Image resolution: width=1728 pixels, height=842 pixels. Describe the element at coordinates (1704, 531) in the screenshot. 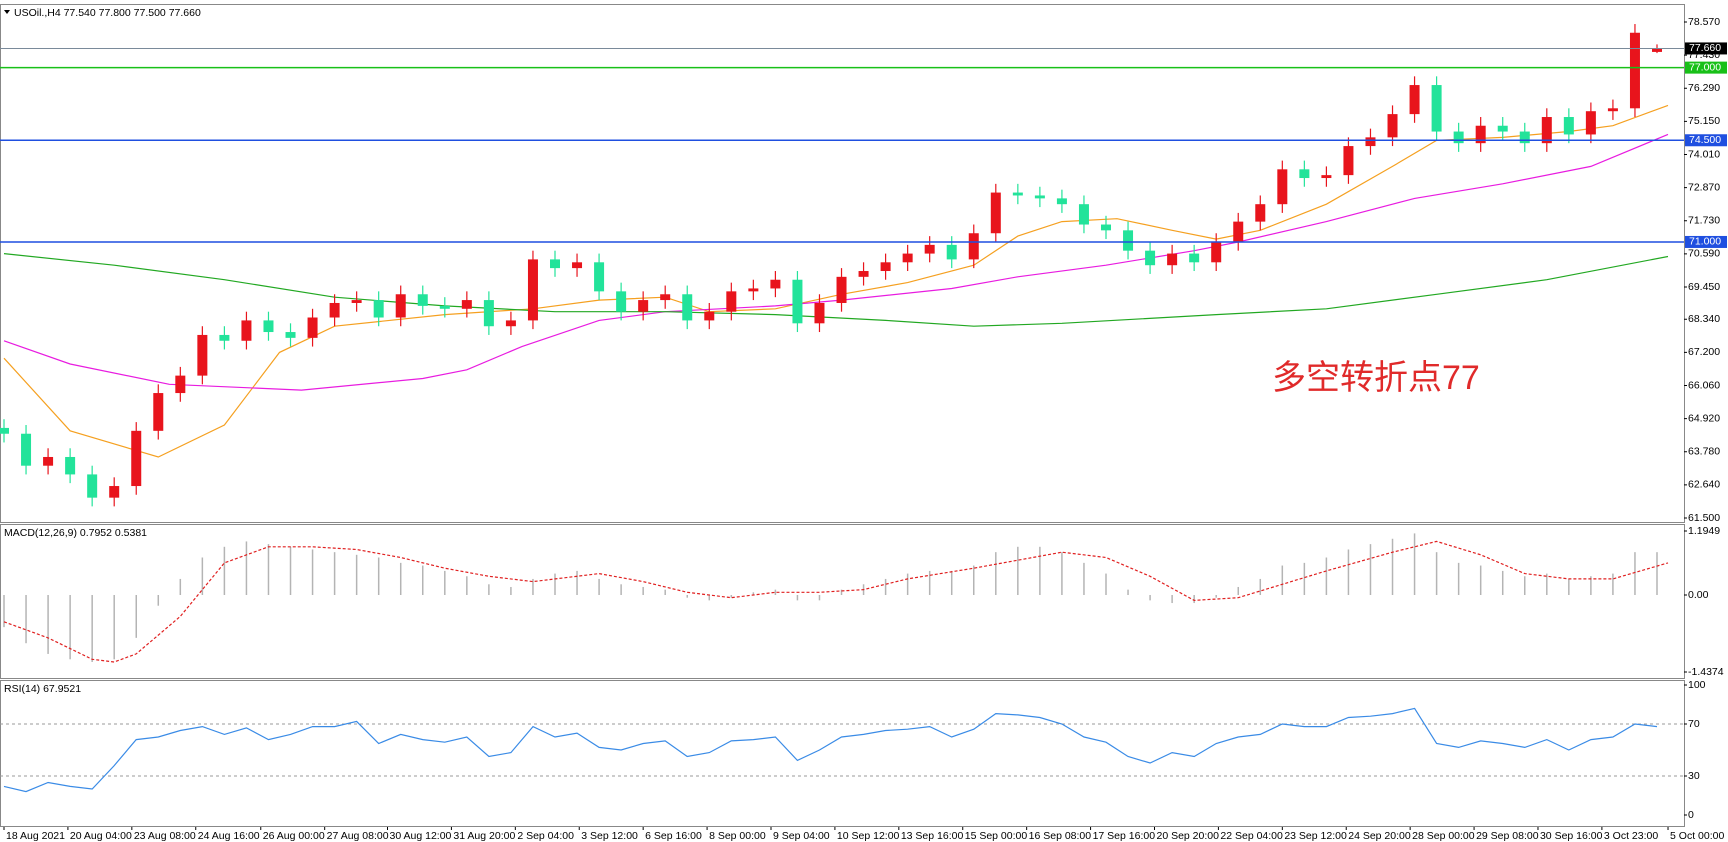

I see `y-tick-label: 1.1949` at that location.